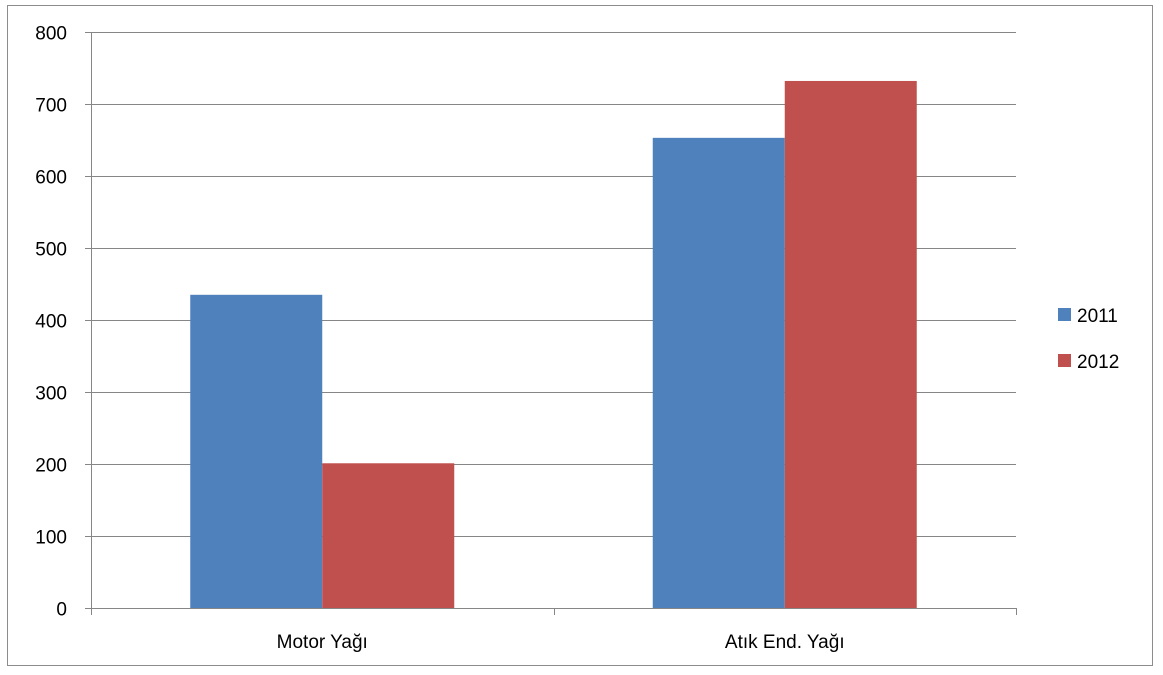  Describe the element at coordinates (1064, 314) in the screenshot. I see `legend-swatch-2011` at that location.